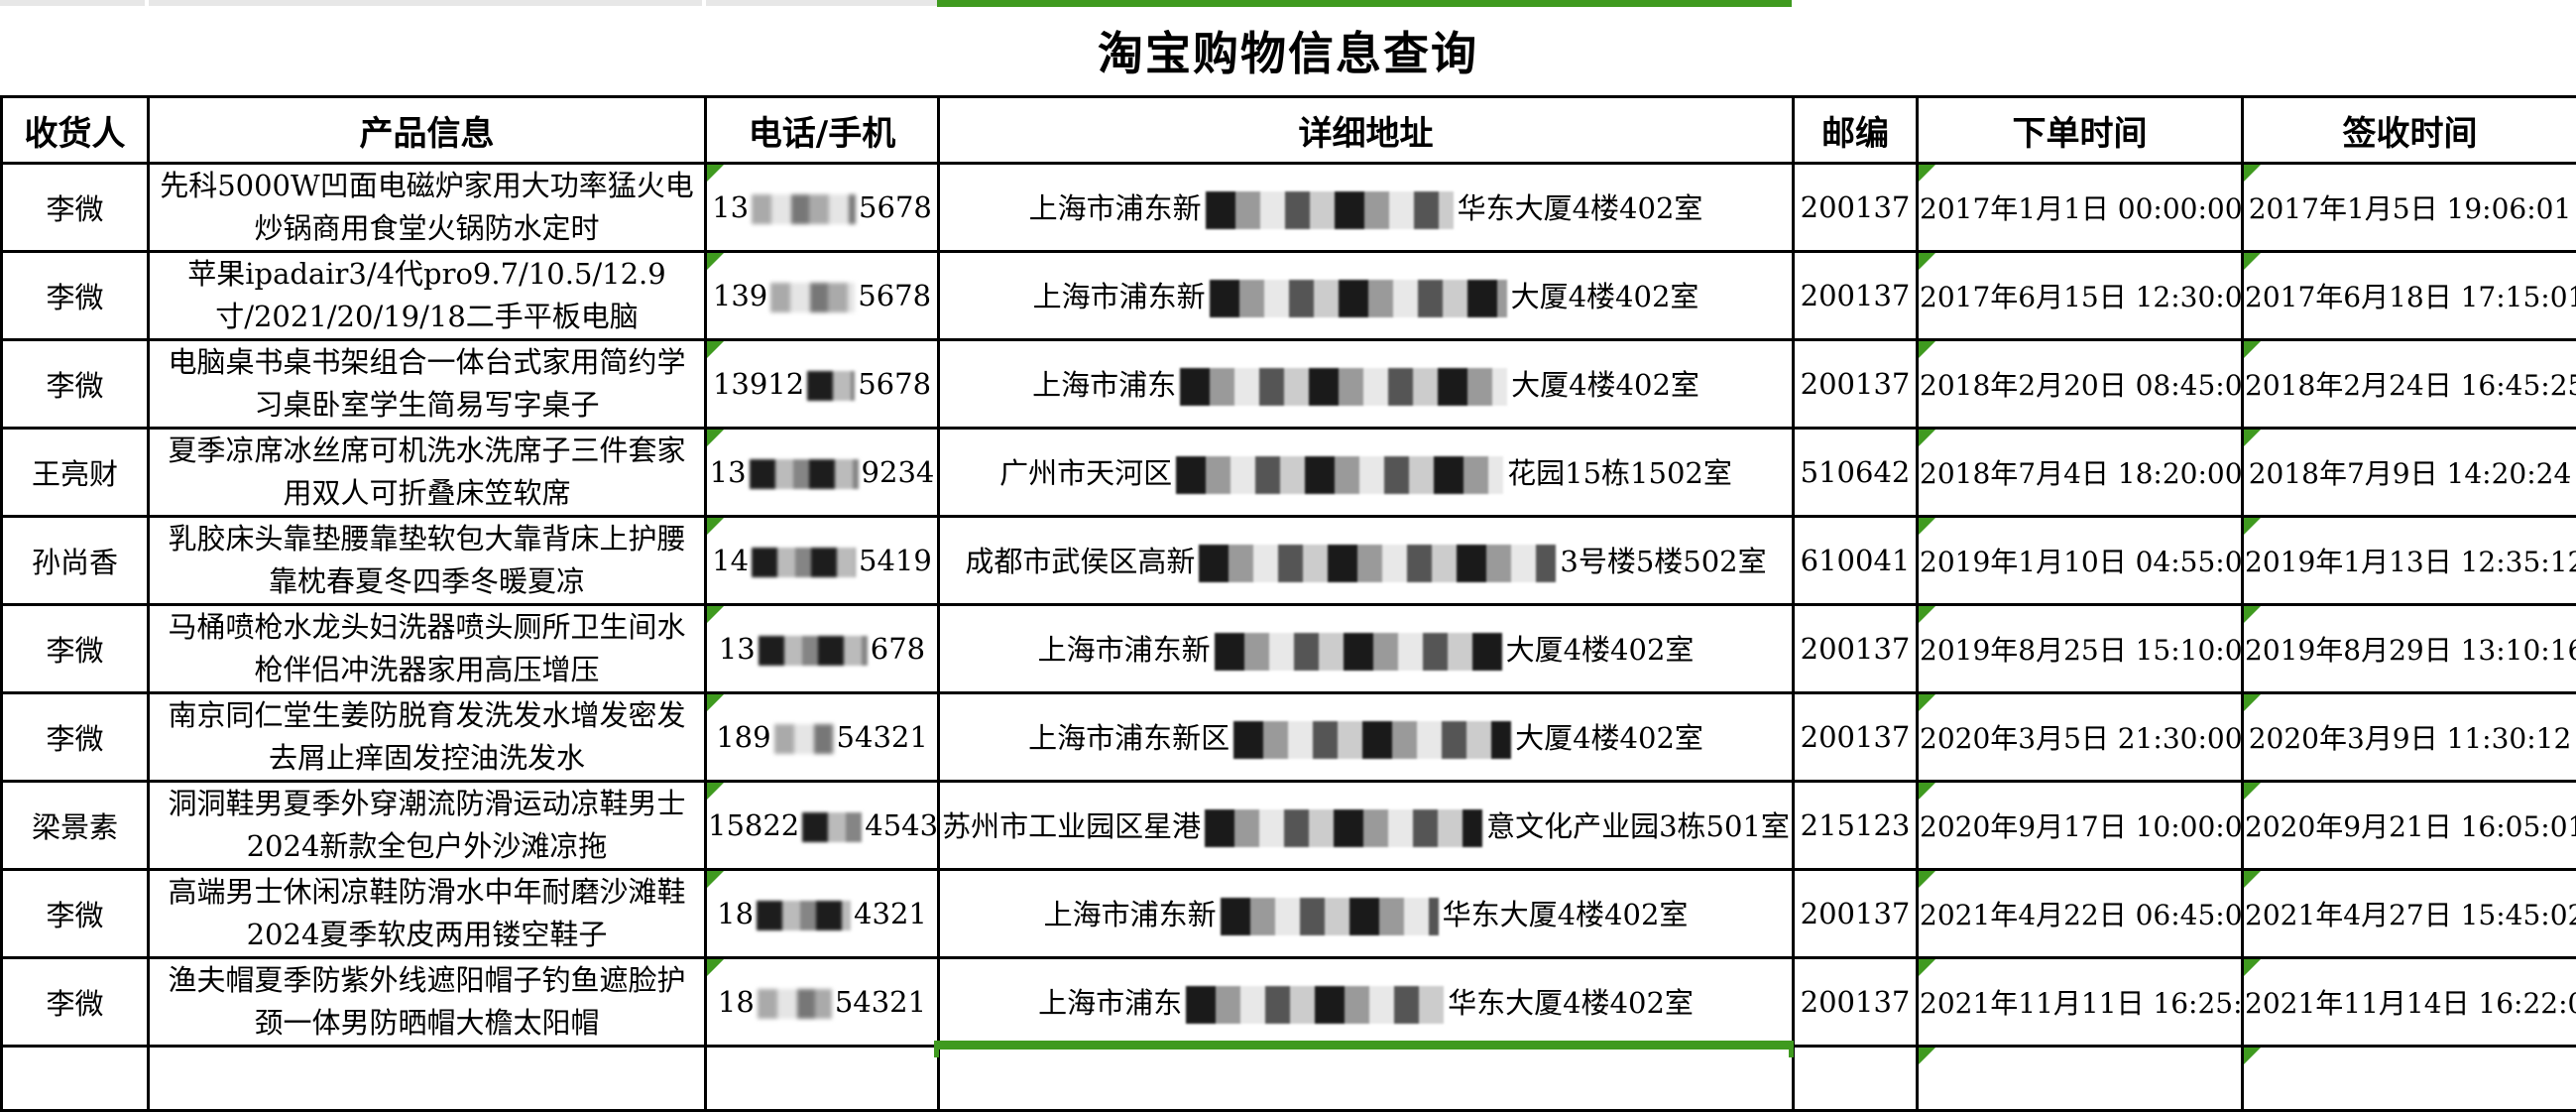 This screenshot has height=1112, width=2576. Describe the element at coordinates (823, 1079) in the screenshot. I see `cell-phone` at that location.